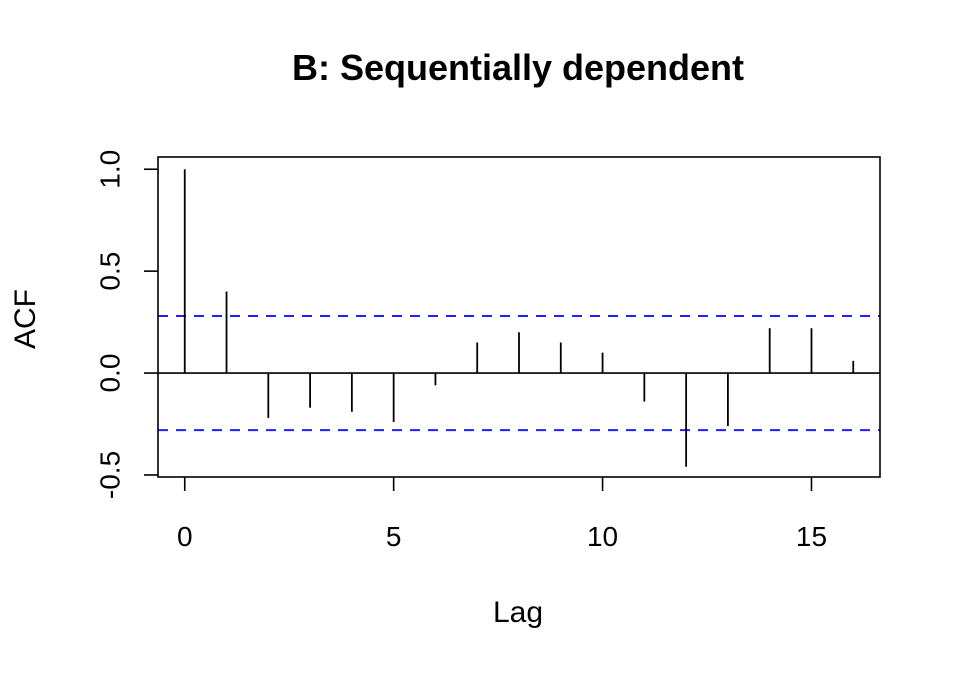 This screenshot has width=960, height=677. What do you see at coordinates (25, 319) in the screenshot?
I see `y-axis-label: ACF` at bounding box center [25, 319].